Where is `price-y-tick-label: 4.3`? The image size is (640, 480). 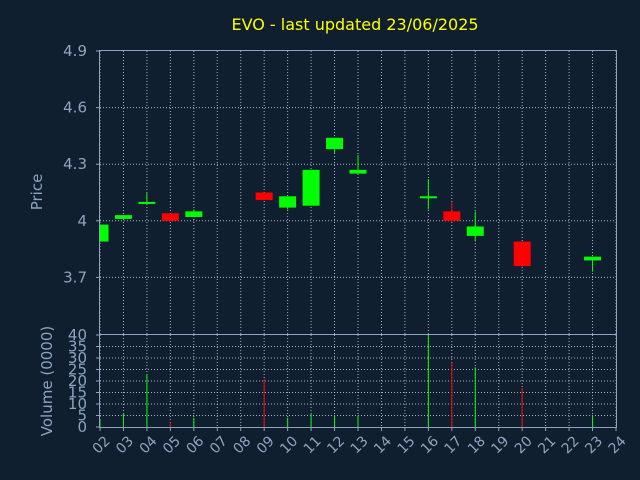
price-y-tick-label: 4.3 is located at coordinates (75, 164).